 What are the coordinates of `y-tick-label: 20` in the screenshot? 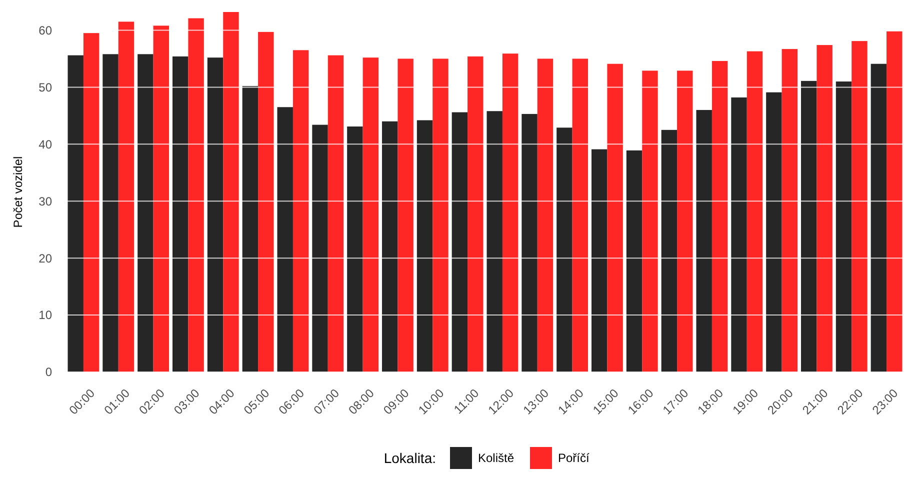 It's located at (45, 258).